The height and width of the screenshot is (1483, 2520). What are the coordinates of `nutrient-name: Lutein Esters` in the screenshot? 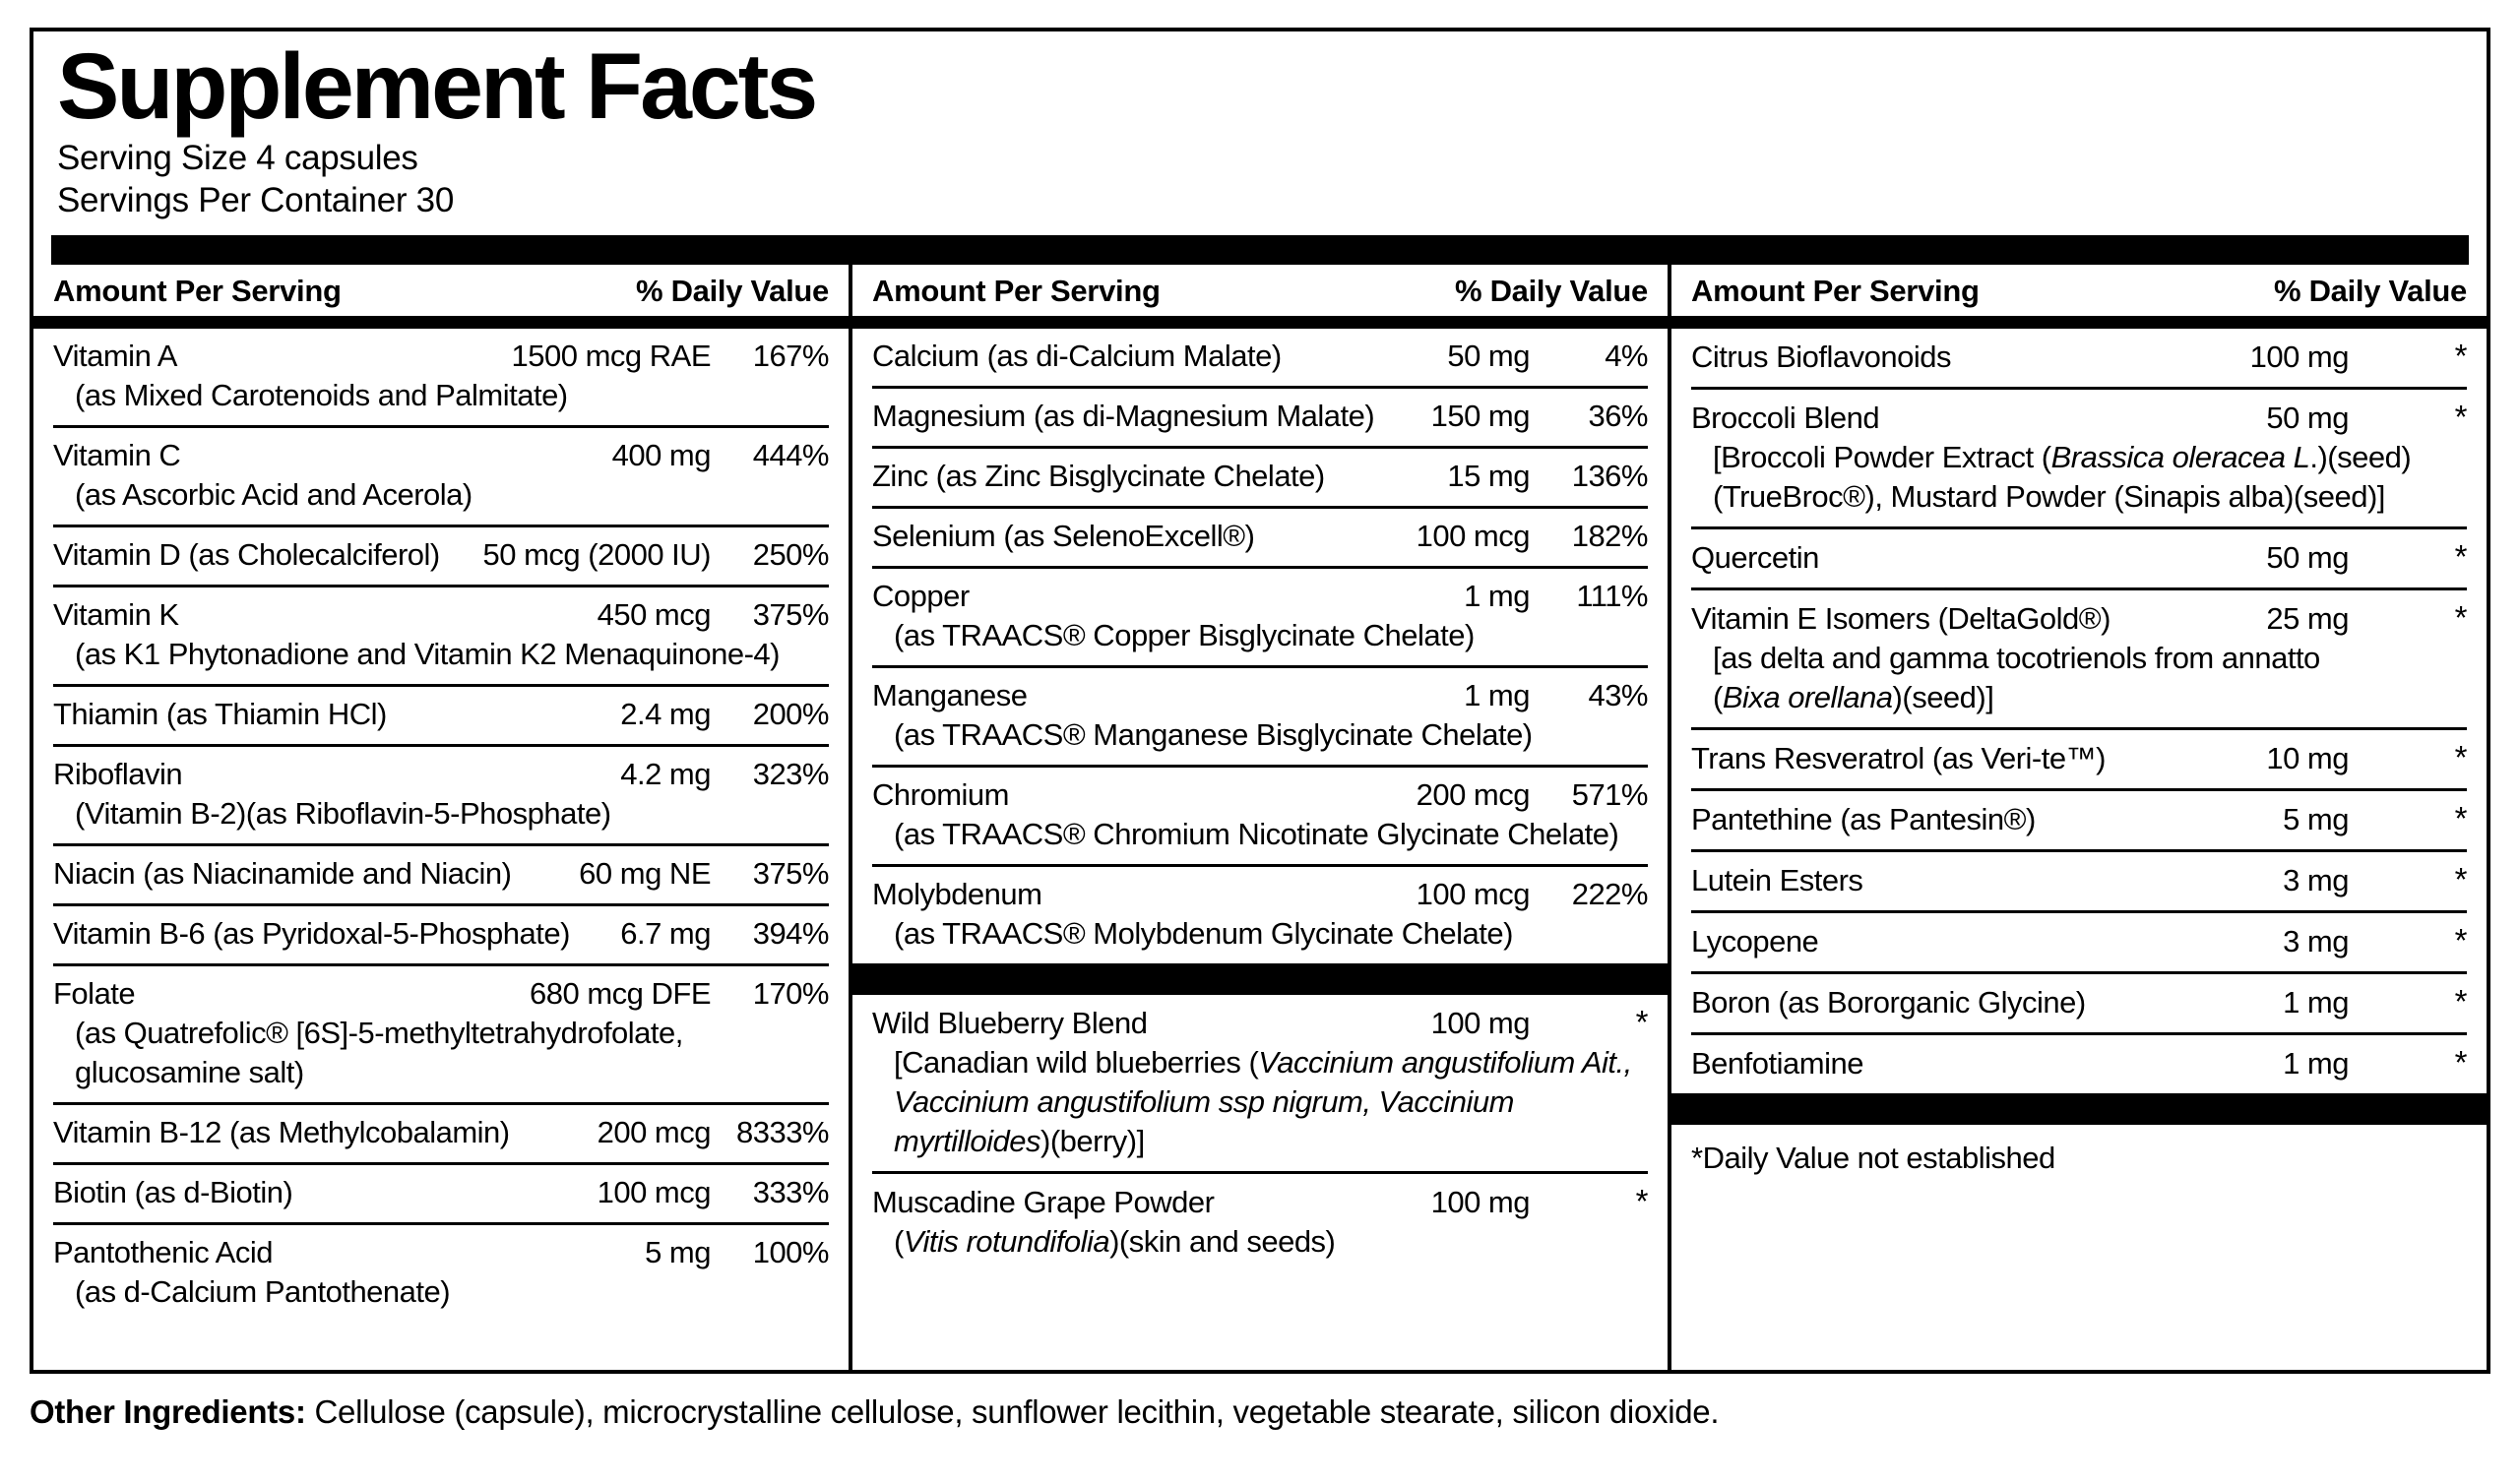 It's located at (1777, 879).